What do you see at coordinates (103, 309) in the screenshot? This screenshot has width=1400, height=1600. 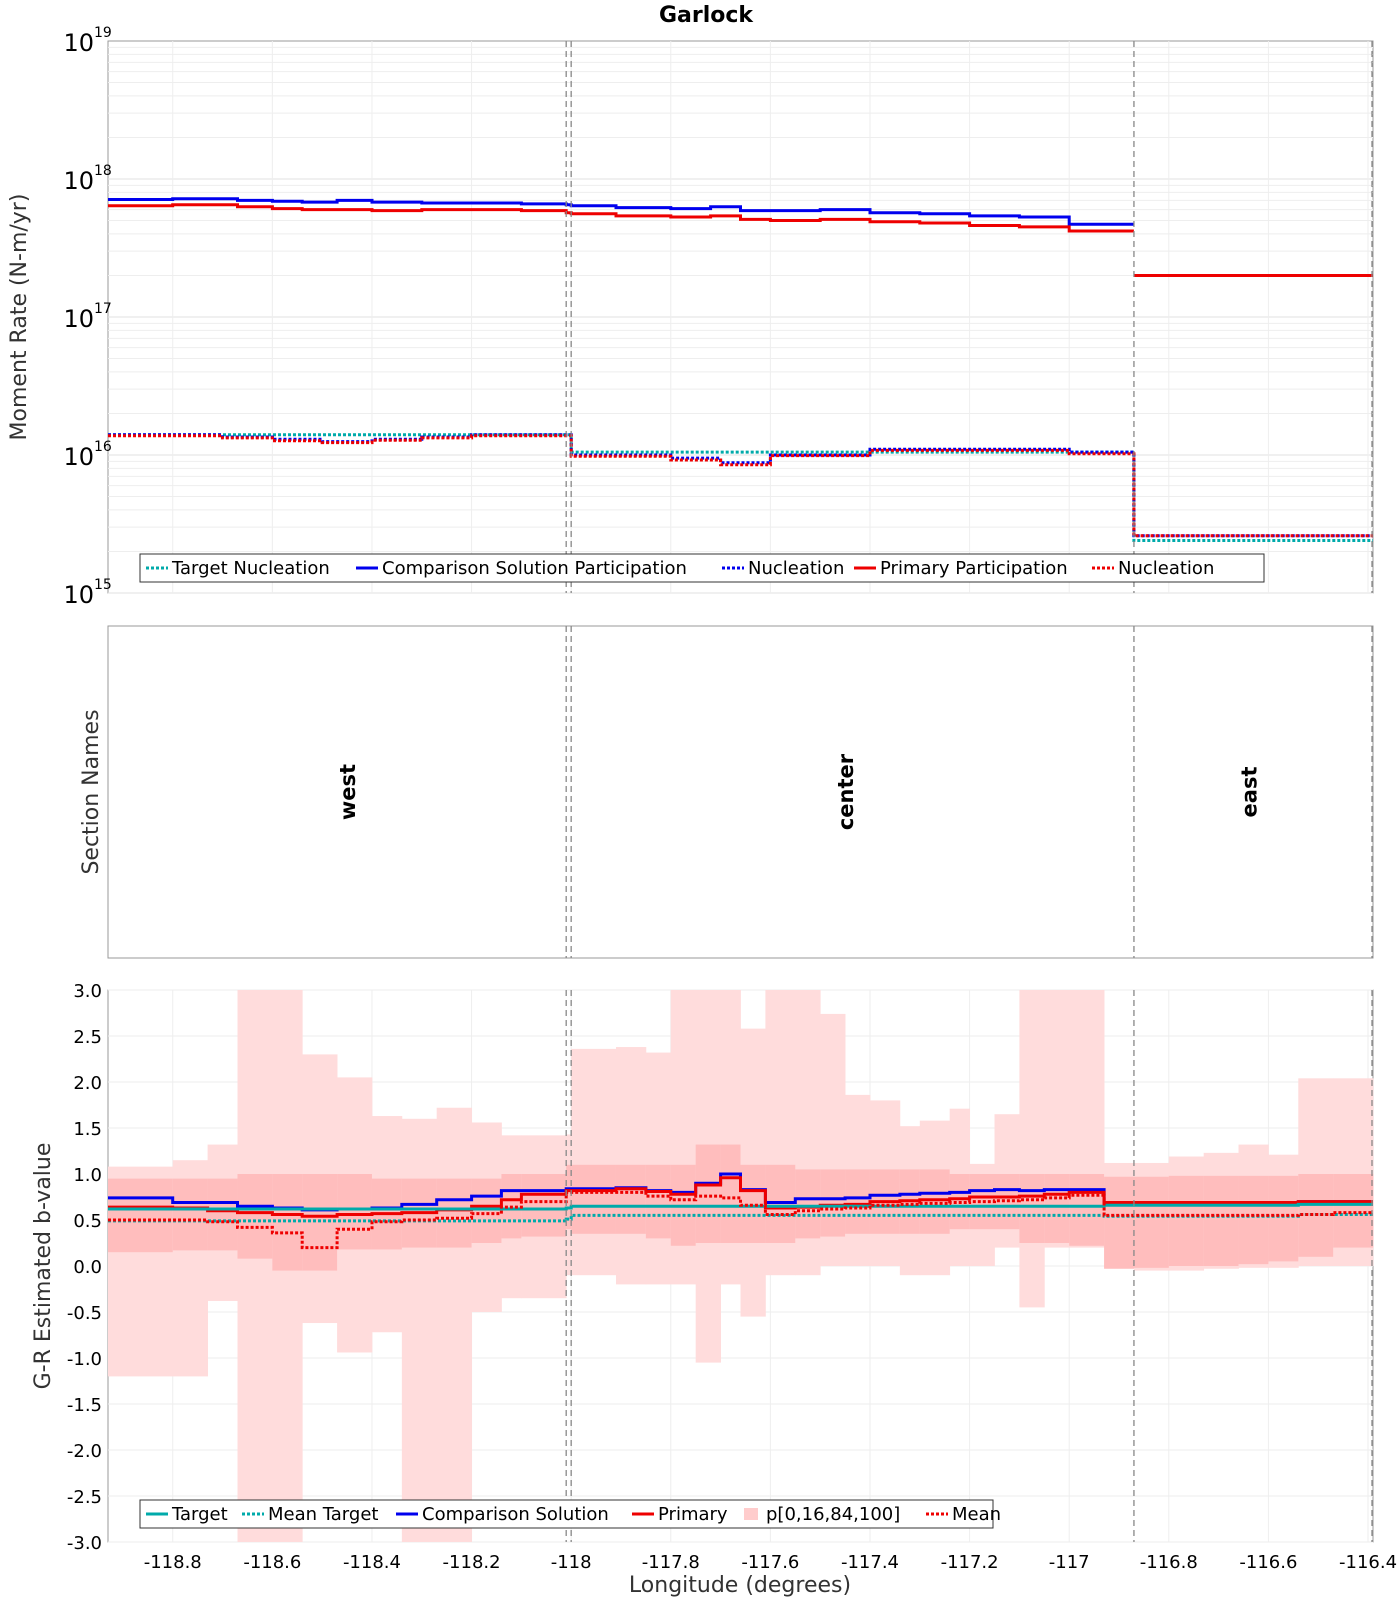 I see `y-tick-exponent: 17` at bounding box center [103, 309].